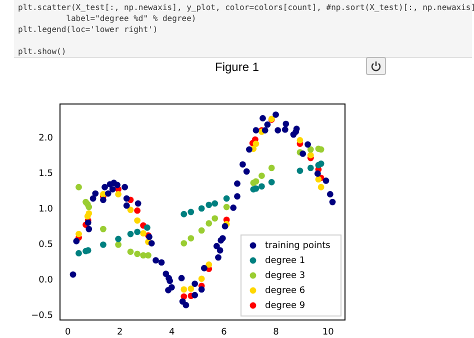 The height and width of the screenshot is (338, 474). I want to click on y-tick-label: 0.5, so click(45, 245).